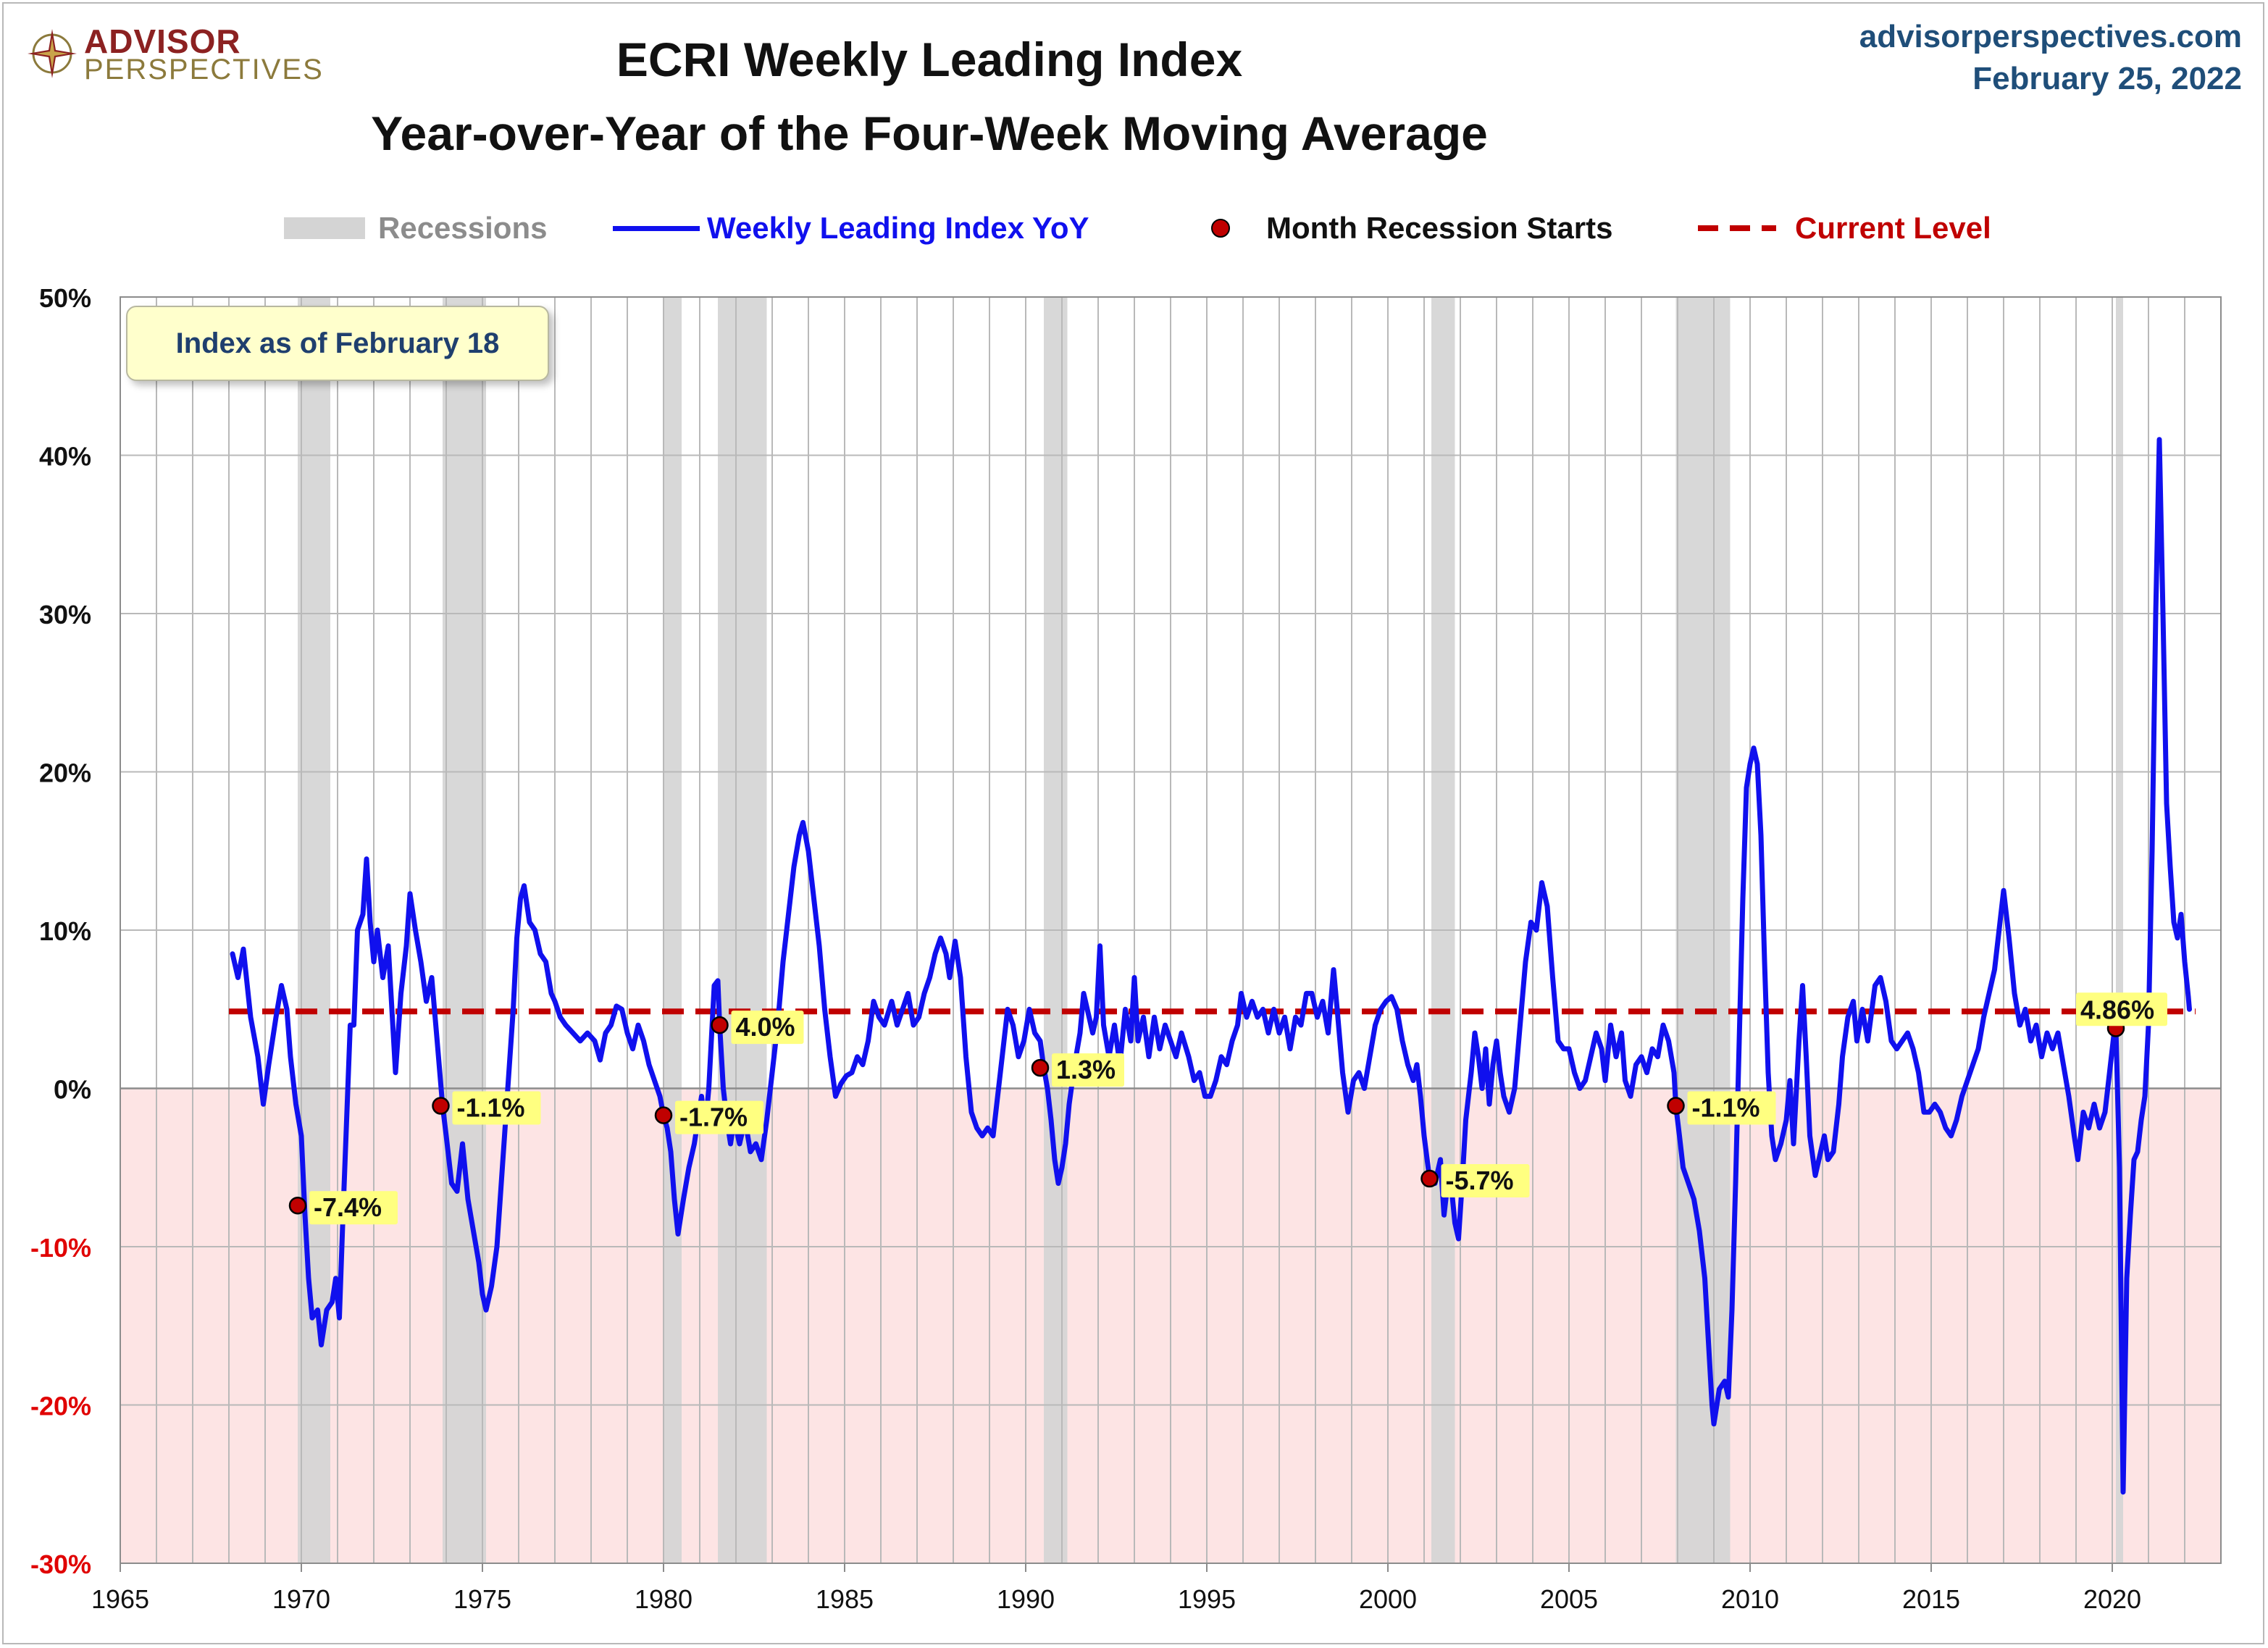  Describe the element at coordinates (2117, 1009) in the screenshot. I see `current-level-label: 4.86%` at that location.